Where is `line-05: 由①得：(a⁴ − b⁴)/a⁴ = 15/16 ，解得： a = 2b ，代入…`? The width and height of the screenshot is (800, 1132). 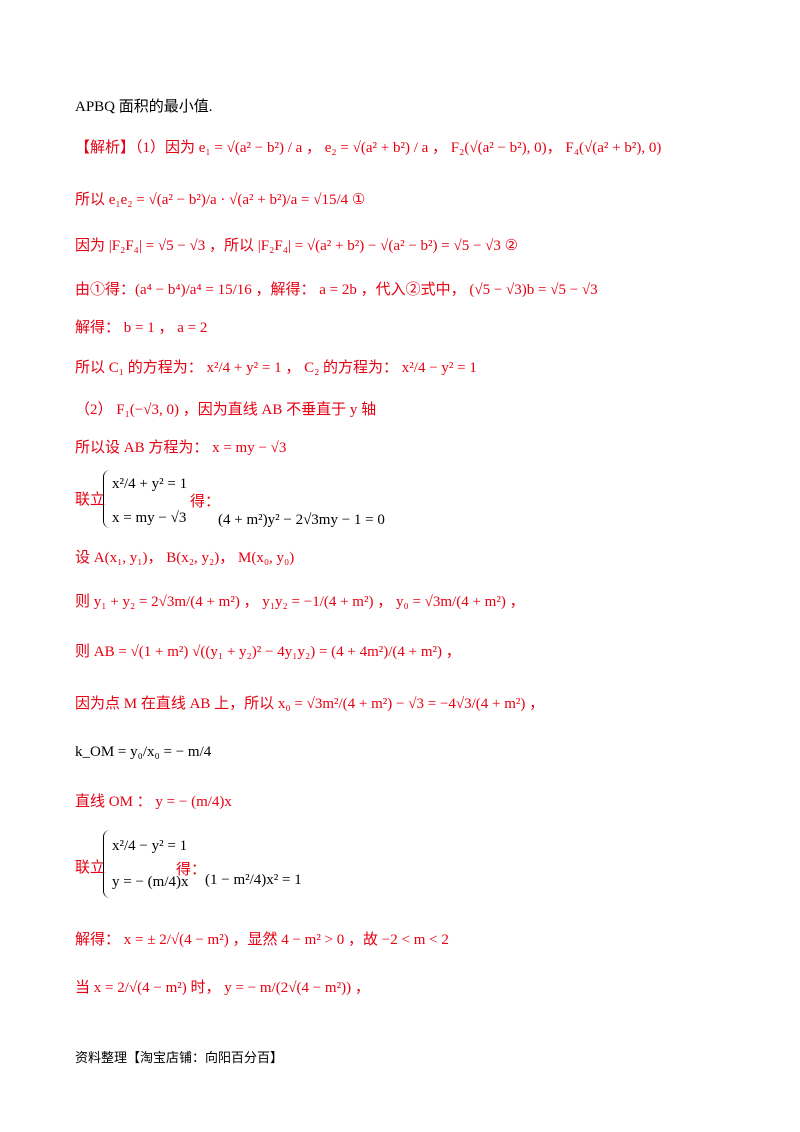
line-05: 由①得：(a⁴ − b⁴)/a⁴ = 15/16 ，解得： a = 2b ，代入… is located at coordinates (336, 290).